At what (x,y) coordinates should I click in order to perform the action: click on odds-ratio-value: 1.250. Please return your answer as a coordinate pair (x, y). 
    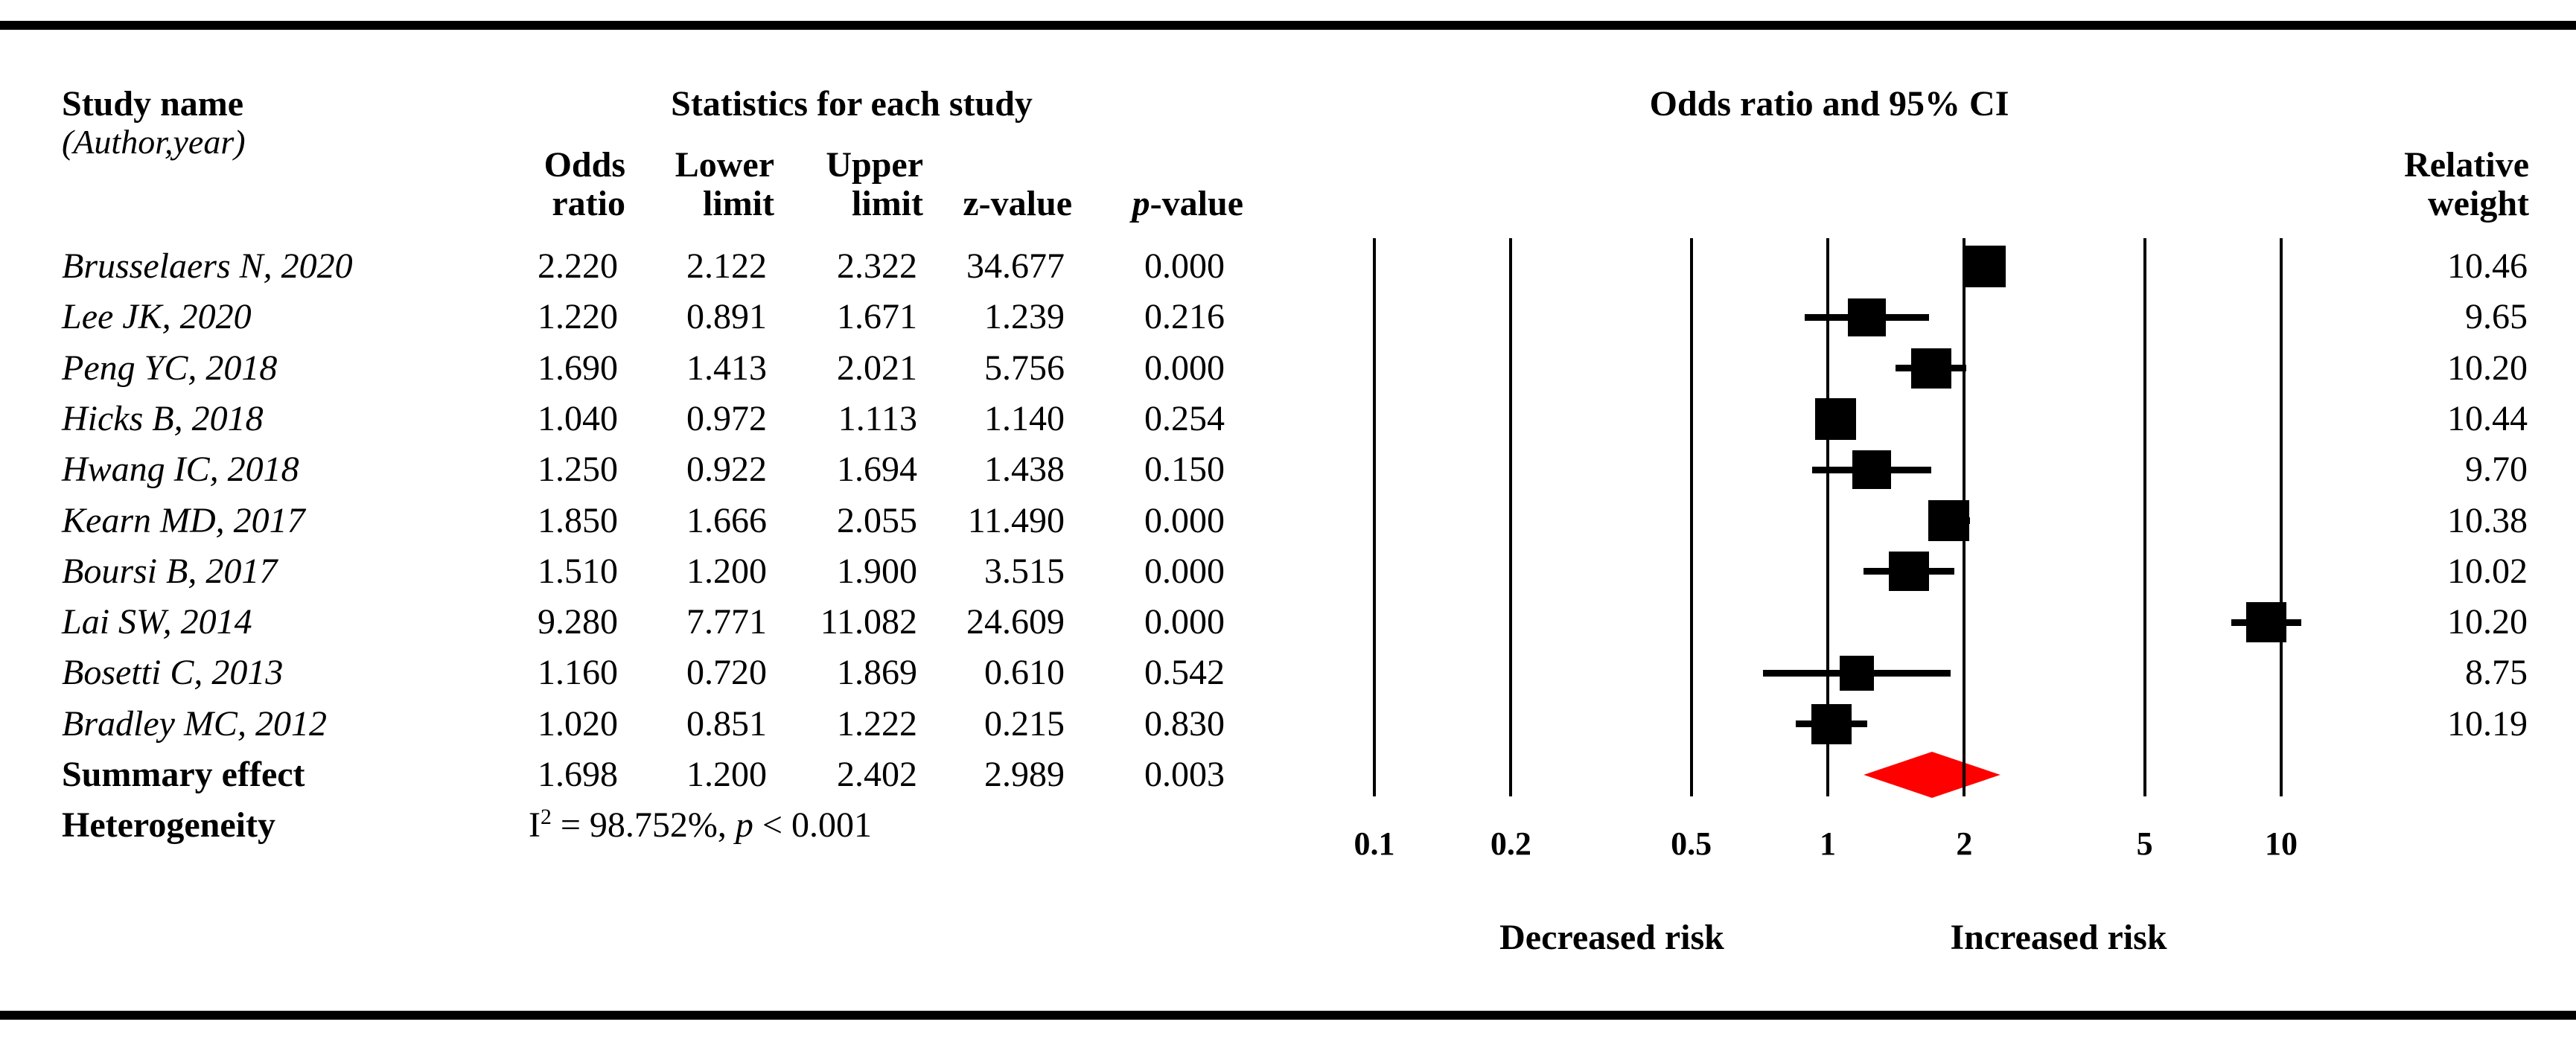
    Looking at the image, I should click on (578, 470).